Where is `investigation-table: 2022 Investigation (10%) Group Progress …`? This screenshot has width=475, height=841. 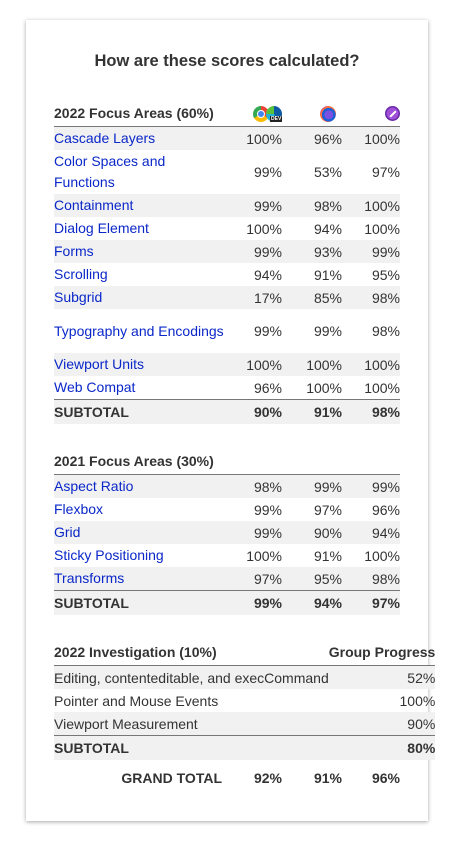
investigation-table: 2022 Investigation (10%) Group Progress … is located at coordinates (245, 699).